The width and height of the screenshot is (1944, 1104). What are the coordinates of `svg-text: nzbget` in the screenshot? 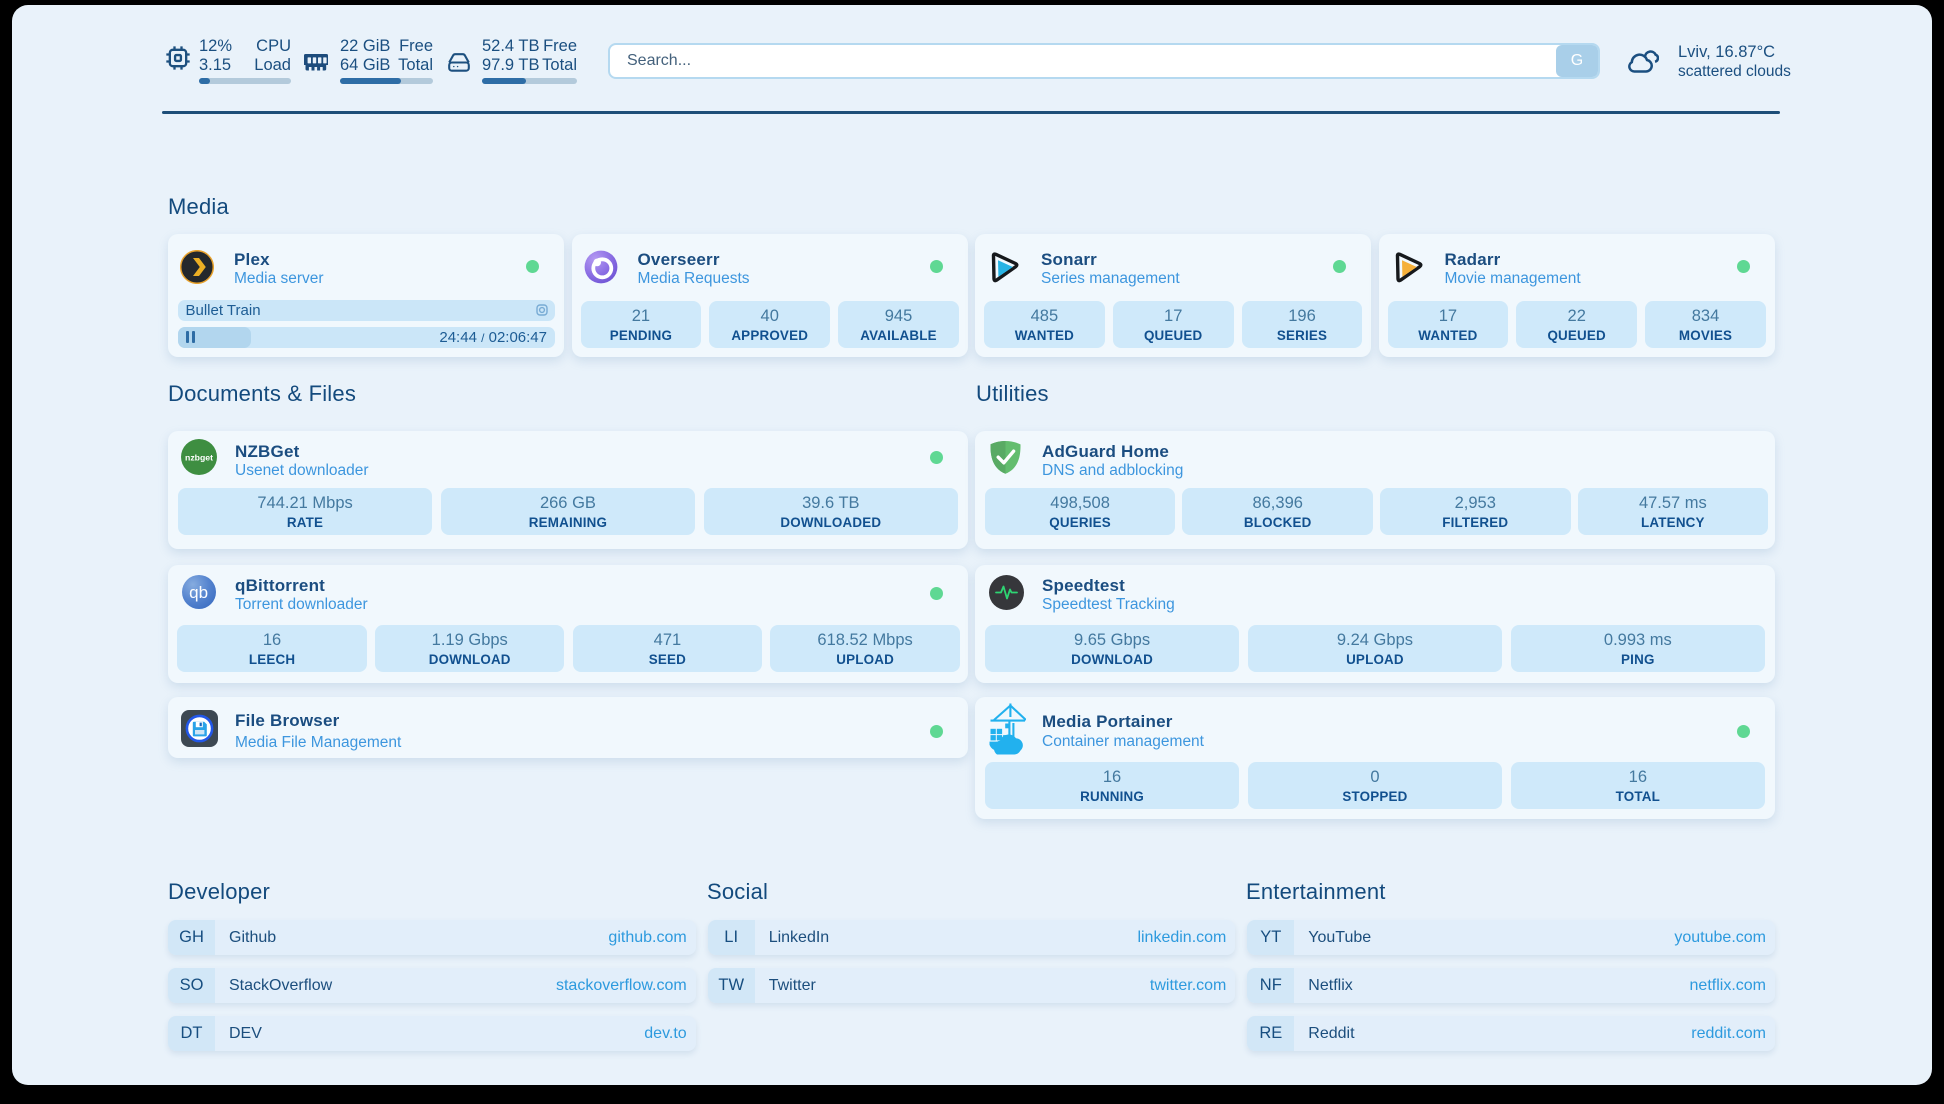 It's located at (199, 458).